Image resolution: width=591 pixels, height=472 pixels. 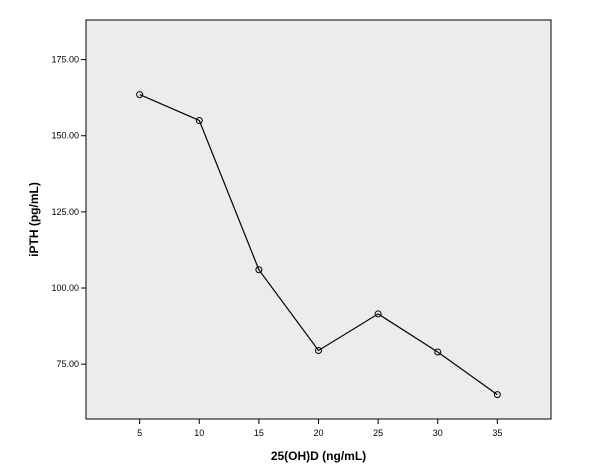 What do you see at coordinates (318, 456) in the screenshot?
I see `x-axis-title: 25(OH)D (ng/mL)` at bounding box center [318, 456].